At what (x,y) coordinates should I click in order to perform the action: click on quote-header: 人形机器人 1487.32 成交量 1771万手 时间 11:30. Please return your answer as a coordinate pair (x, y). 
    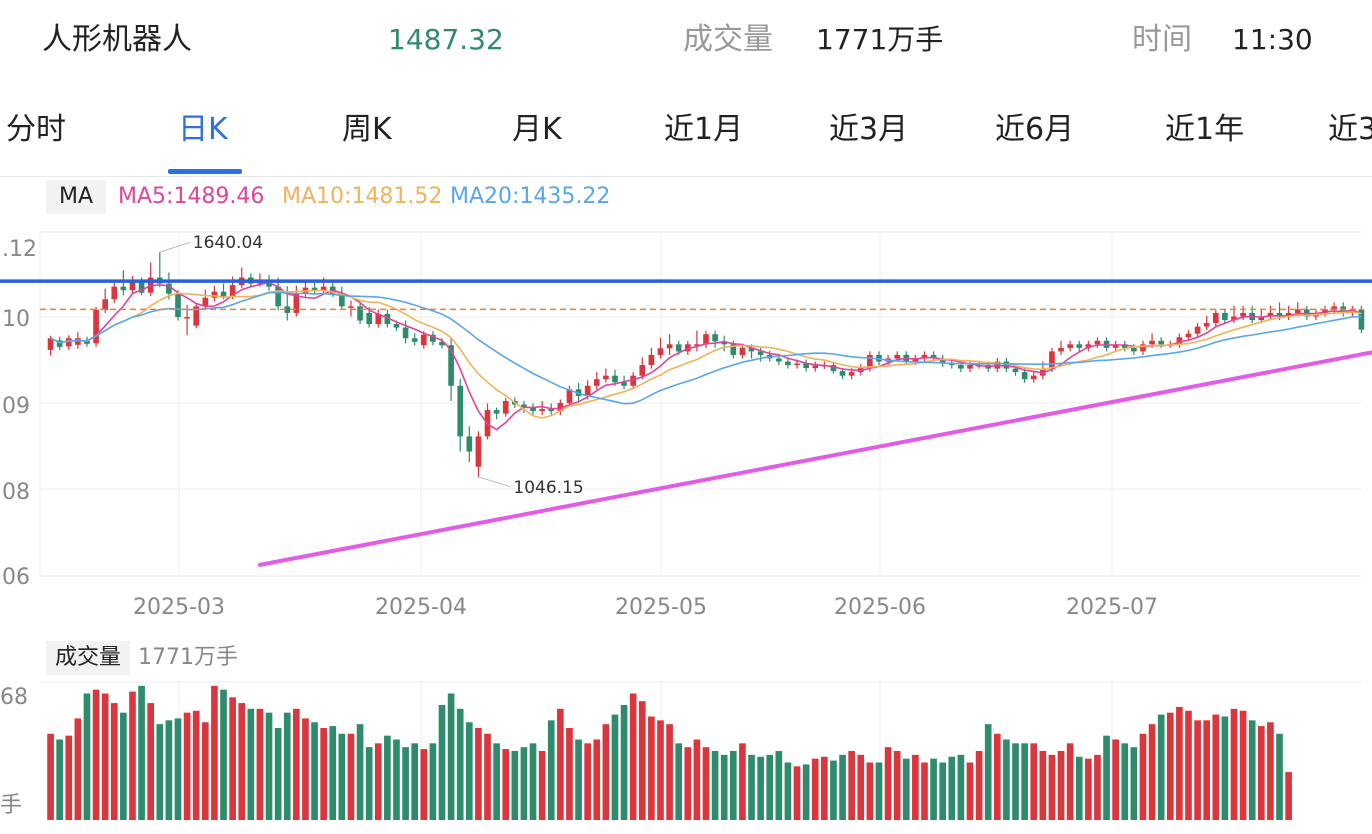
    Looking at the image, I should click on (686, 40).